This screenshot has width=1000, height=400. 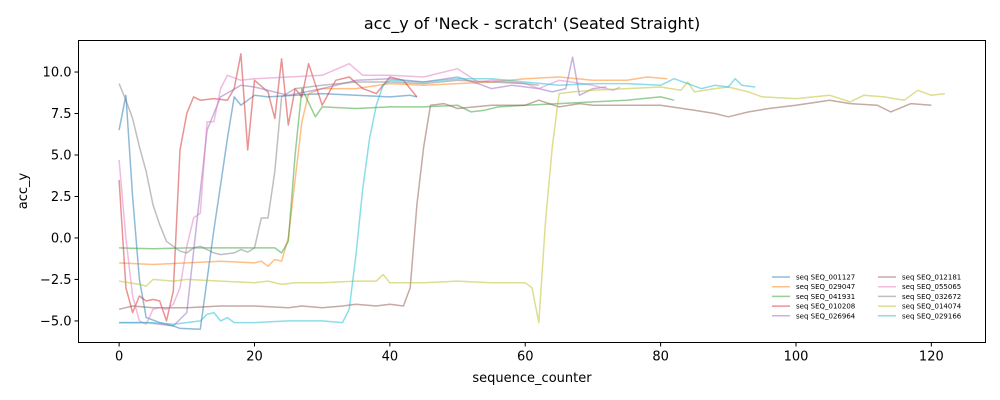 I want to click on x-tick-label-2: 40, so click(x=390, y=357).